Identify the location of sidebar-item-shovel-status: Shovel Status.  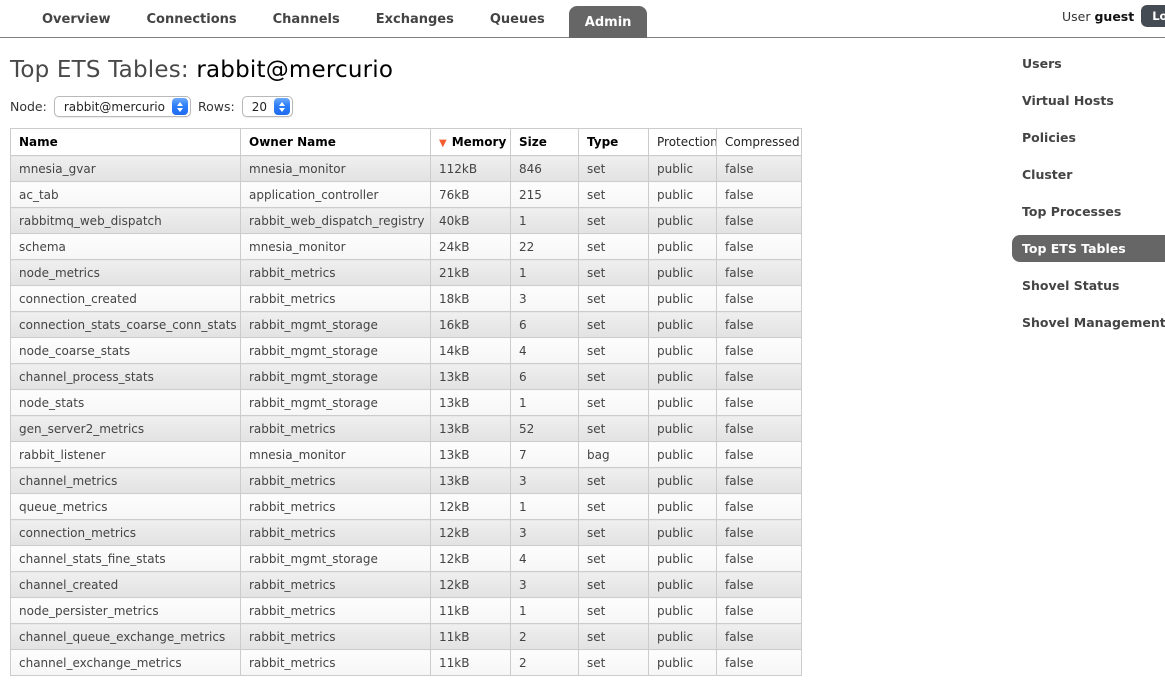
(1071, 285).